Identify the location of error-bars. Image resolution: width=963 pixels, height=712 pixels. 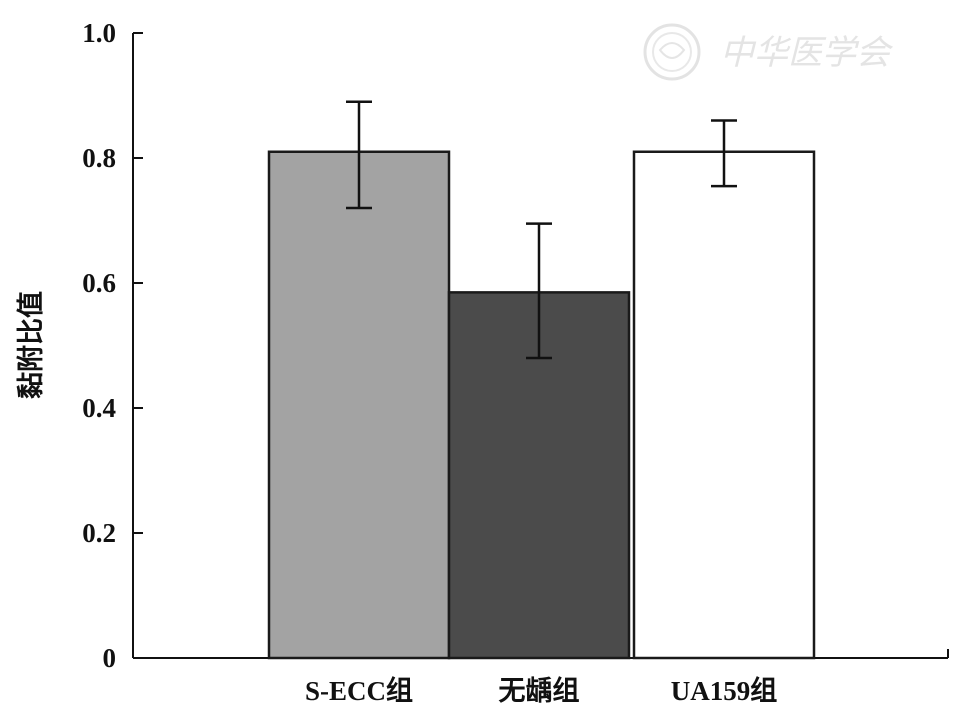
(541, 230).